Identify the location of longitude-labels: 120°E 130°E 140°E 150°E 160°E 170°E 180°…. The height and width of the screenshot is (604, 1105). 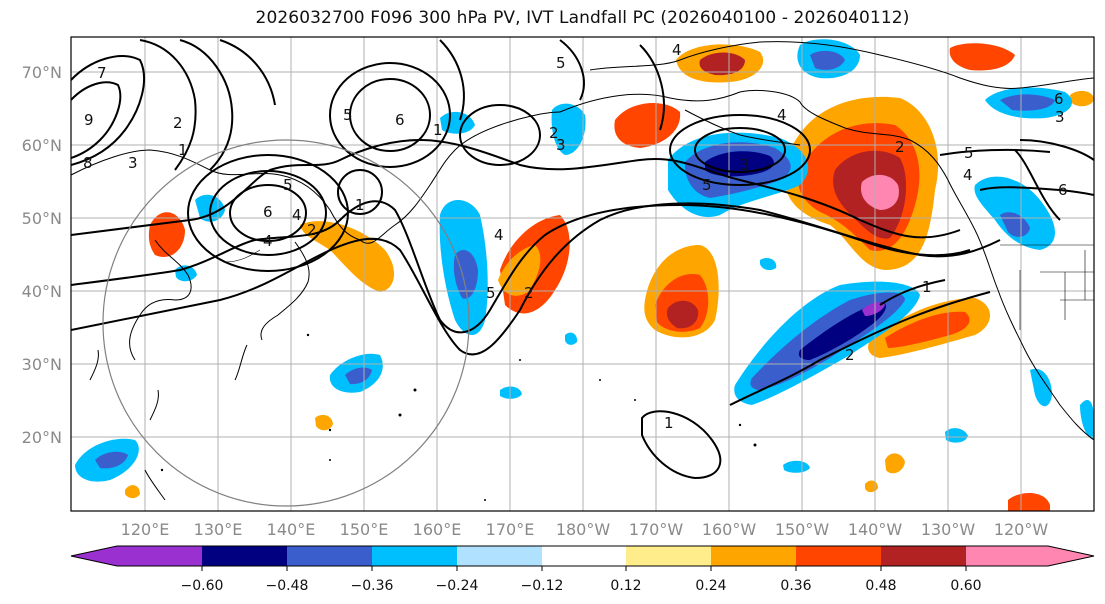
(585, 529).